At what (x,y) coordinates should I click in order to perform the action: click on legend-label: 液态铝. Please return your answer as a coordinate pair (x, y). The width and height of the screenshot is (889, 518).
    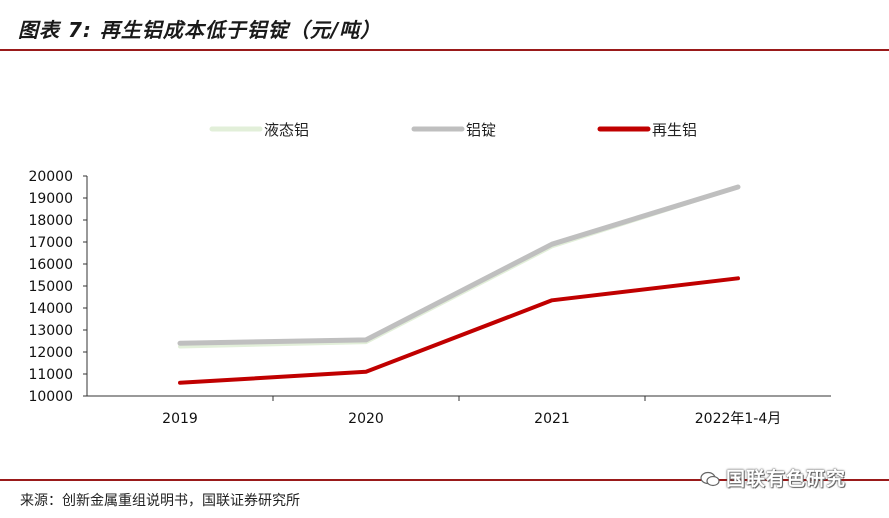
    Looking at the image, I should click on (286, 130).